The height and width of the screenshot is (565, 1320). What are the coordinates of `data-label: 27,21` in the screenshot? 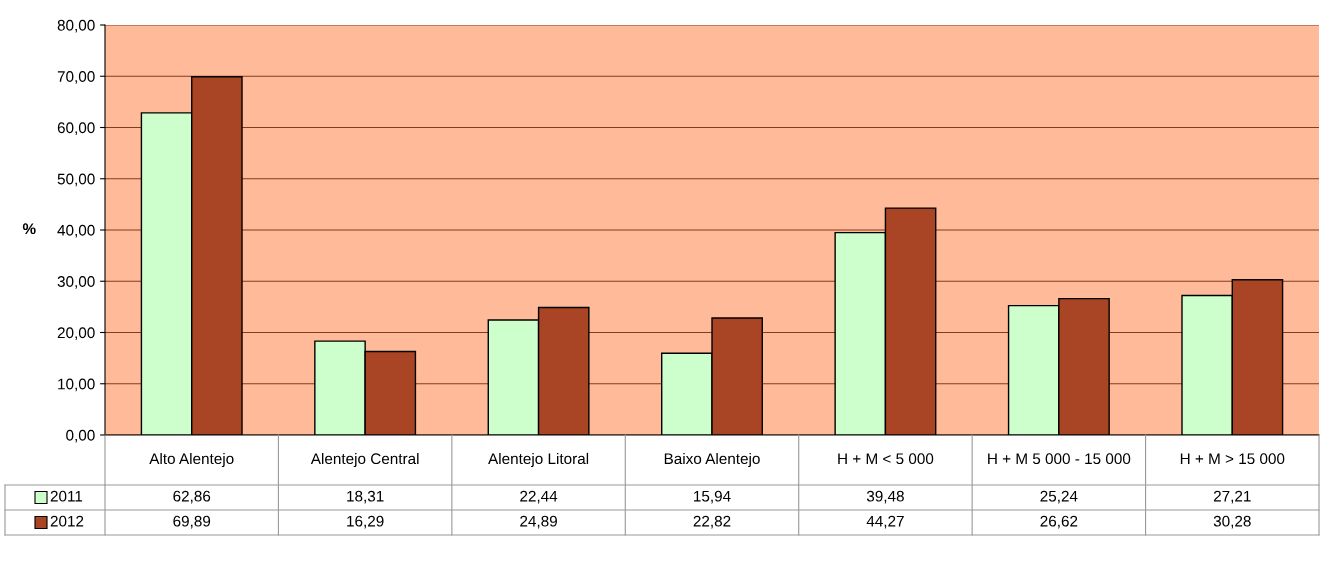 It's located at (1232, 497).